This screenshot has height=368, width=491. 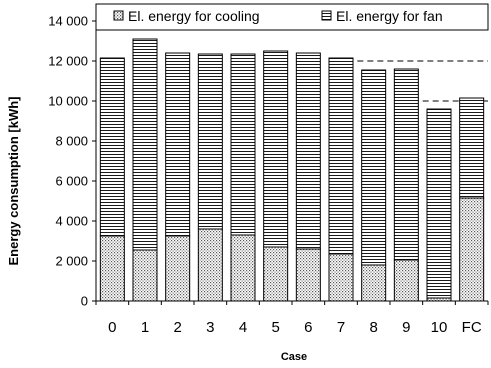 I want to click on x-tick-label: 7, so click(x=341, y=327).